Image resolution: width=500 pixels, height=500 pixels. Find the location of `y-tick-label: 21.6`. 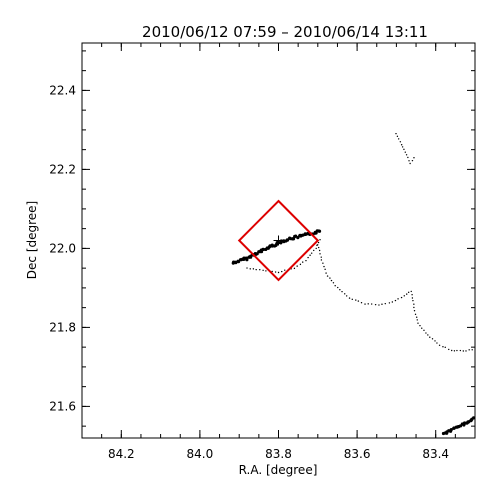

y-tick-label: 21.6 is located at coordinates (62, 406).